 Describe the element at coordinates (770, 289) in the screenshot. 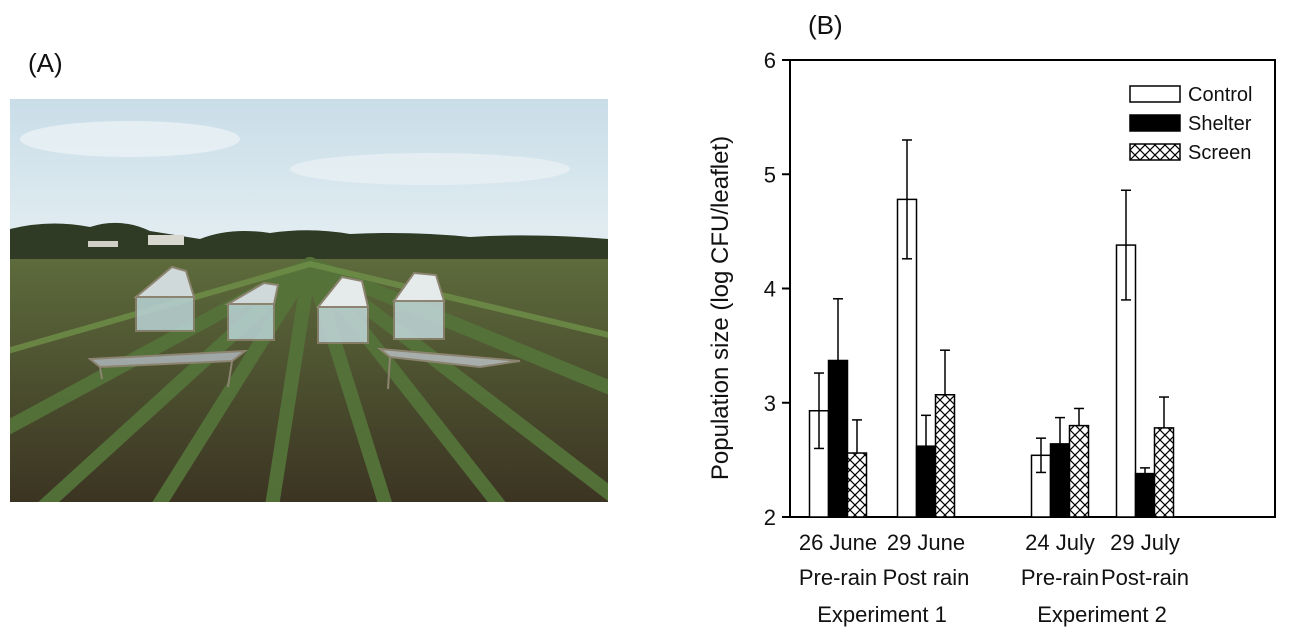

I see `y-tick-label: 4` at that location.